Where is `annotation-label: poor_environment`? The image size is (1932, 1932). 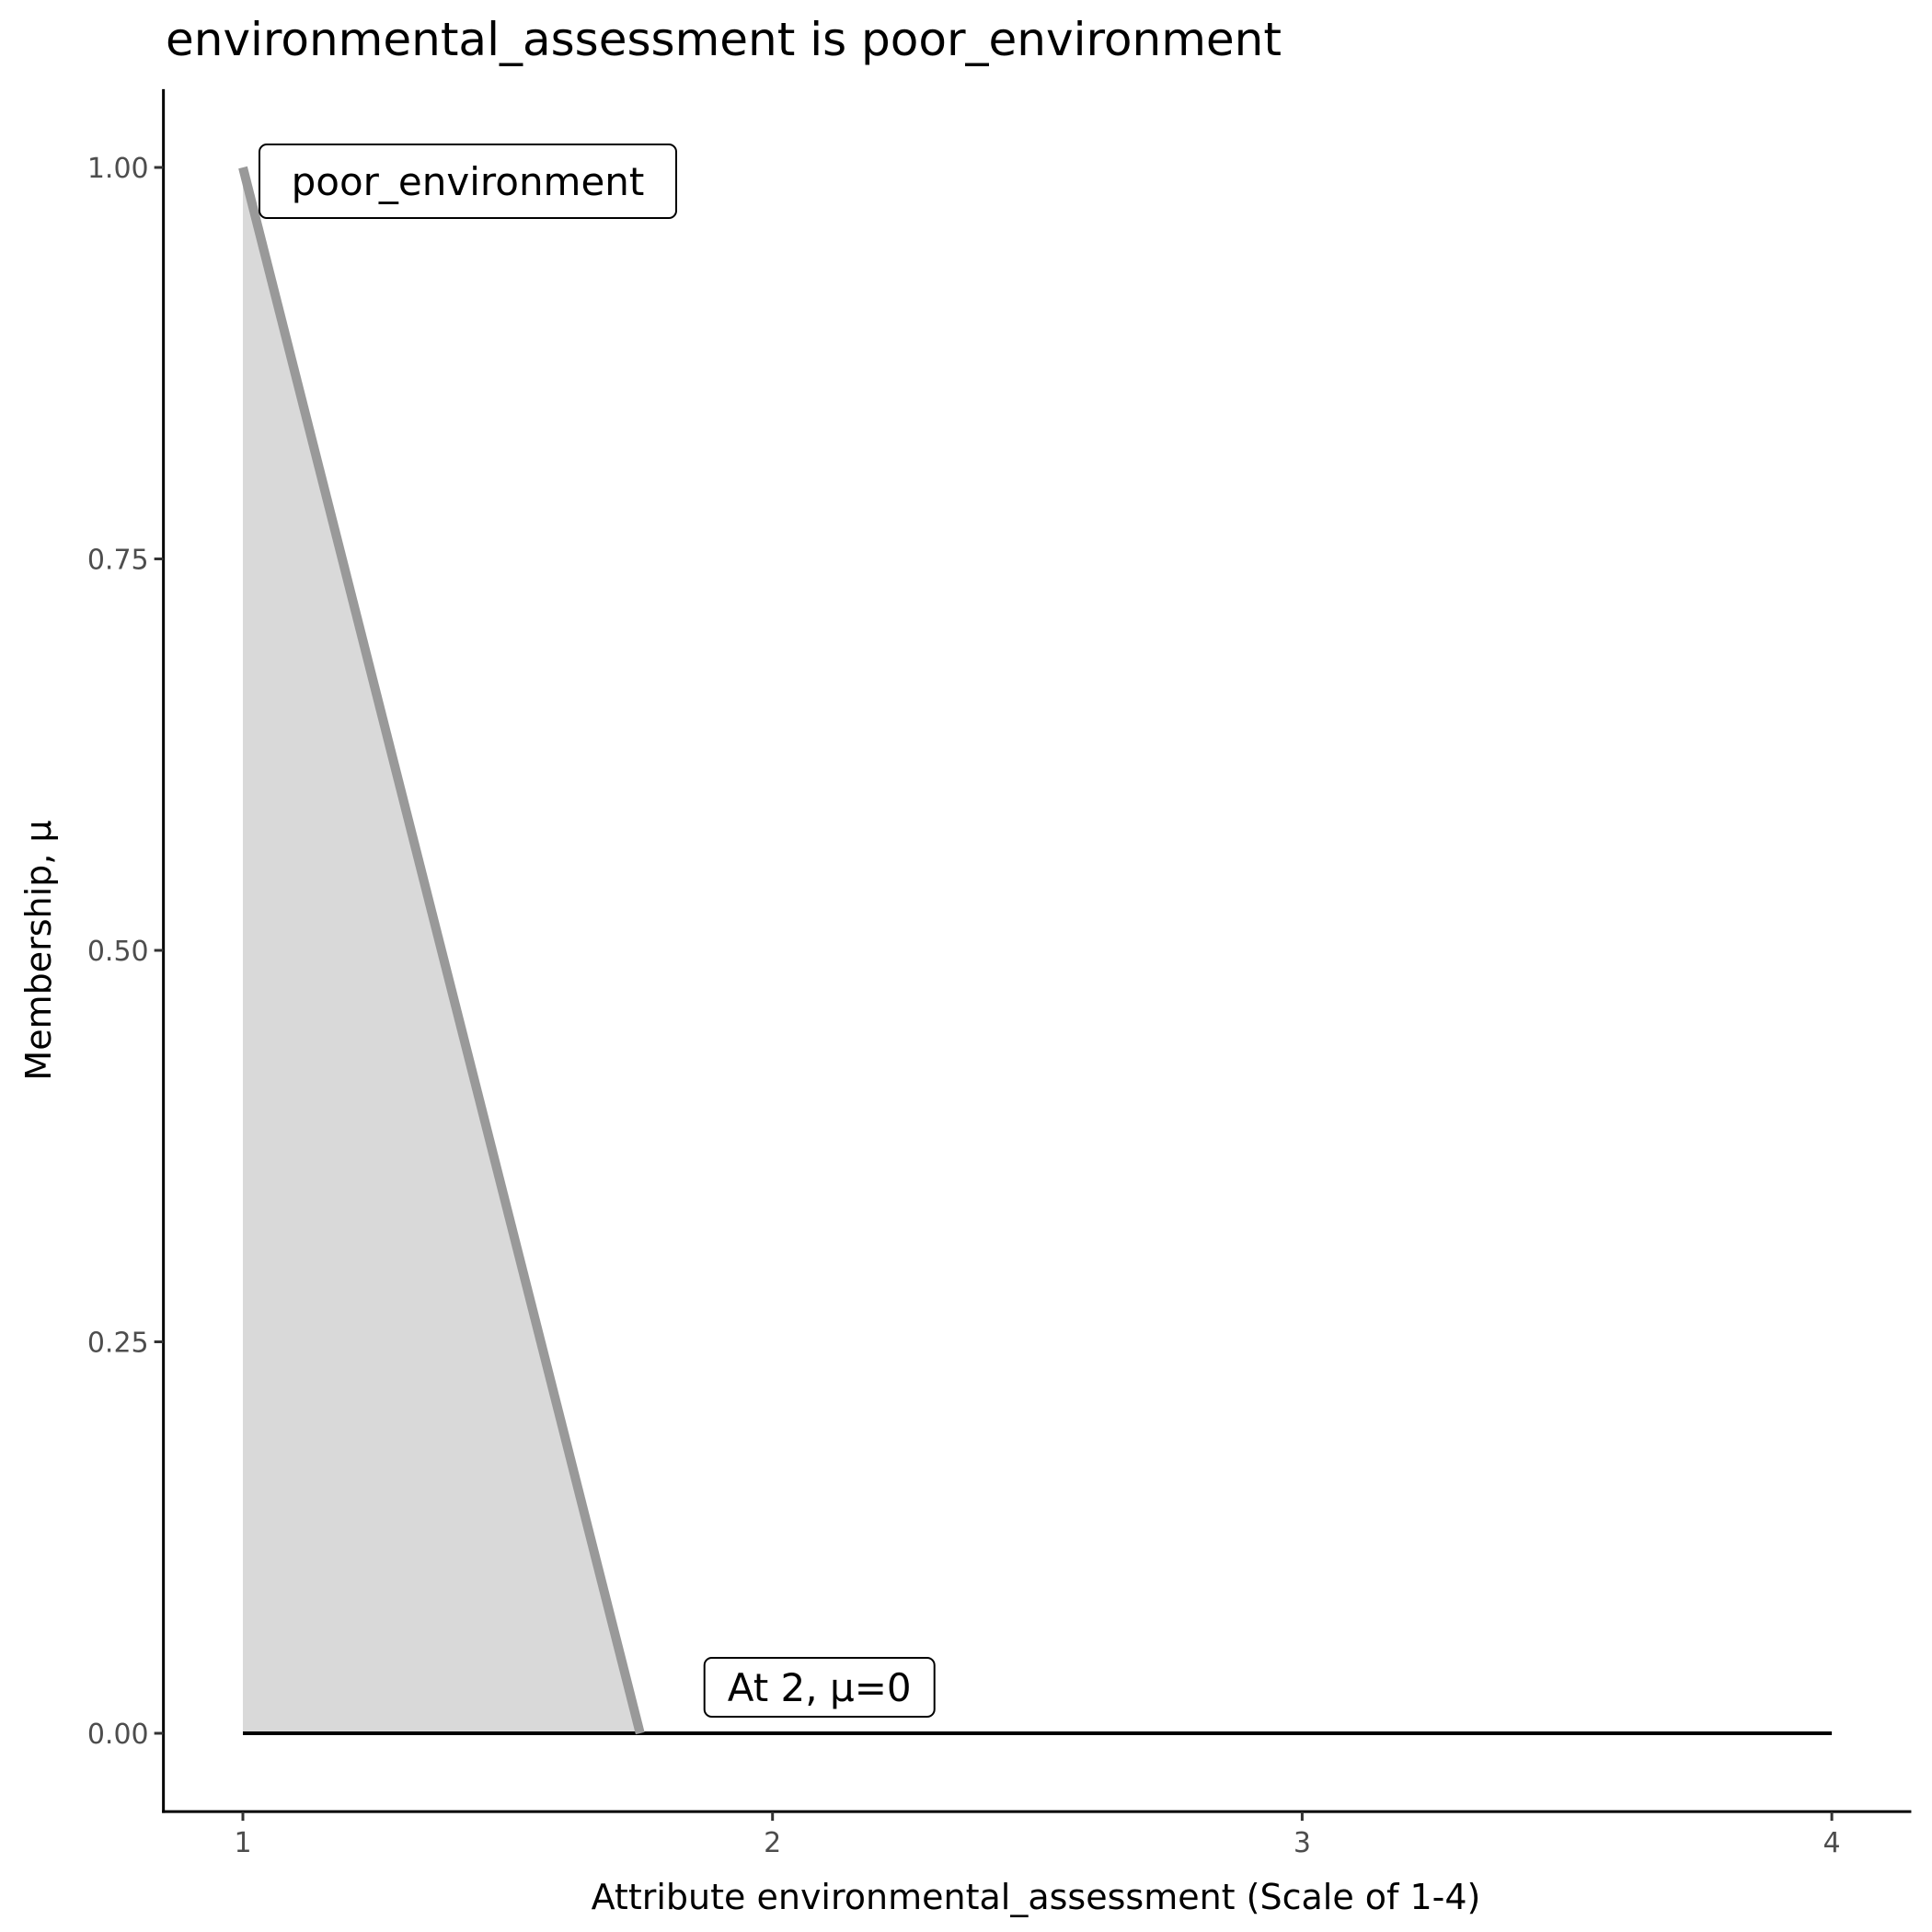
annotation-label: poor_environment is located at coordinates (468, 181).